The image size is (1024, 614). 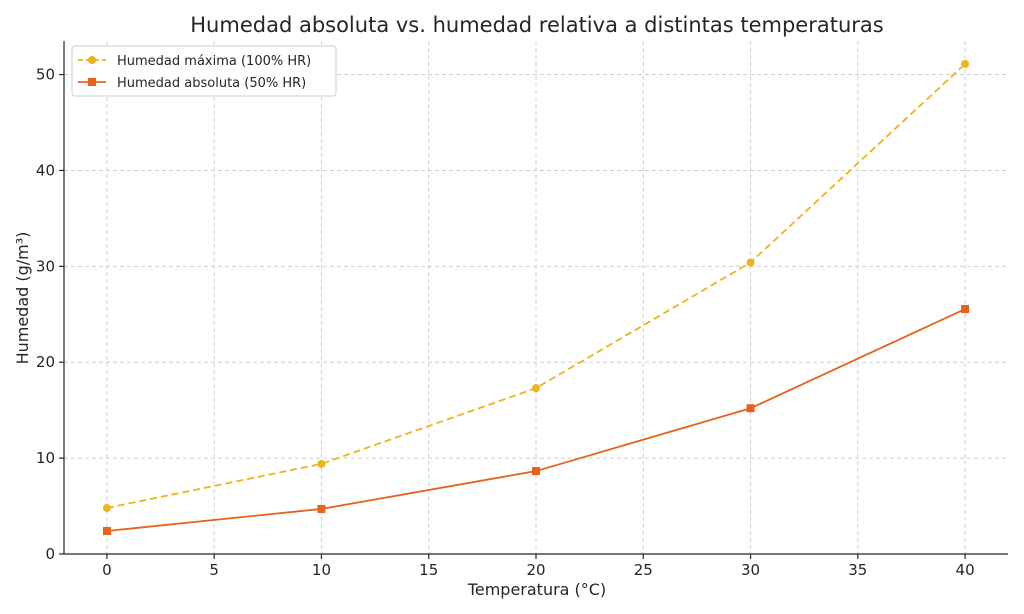 What do you see at coordinates (536, 589) in the screenshot?
I see `x-axis-label: Temperatura (°C)` at bounding box center [536, 589].